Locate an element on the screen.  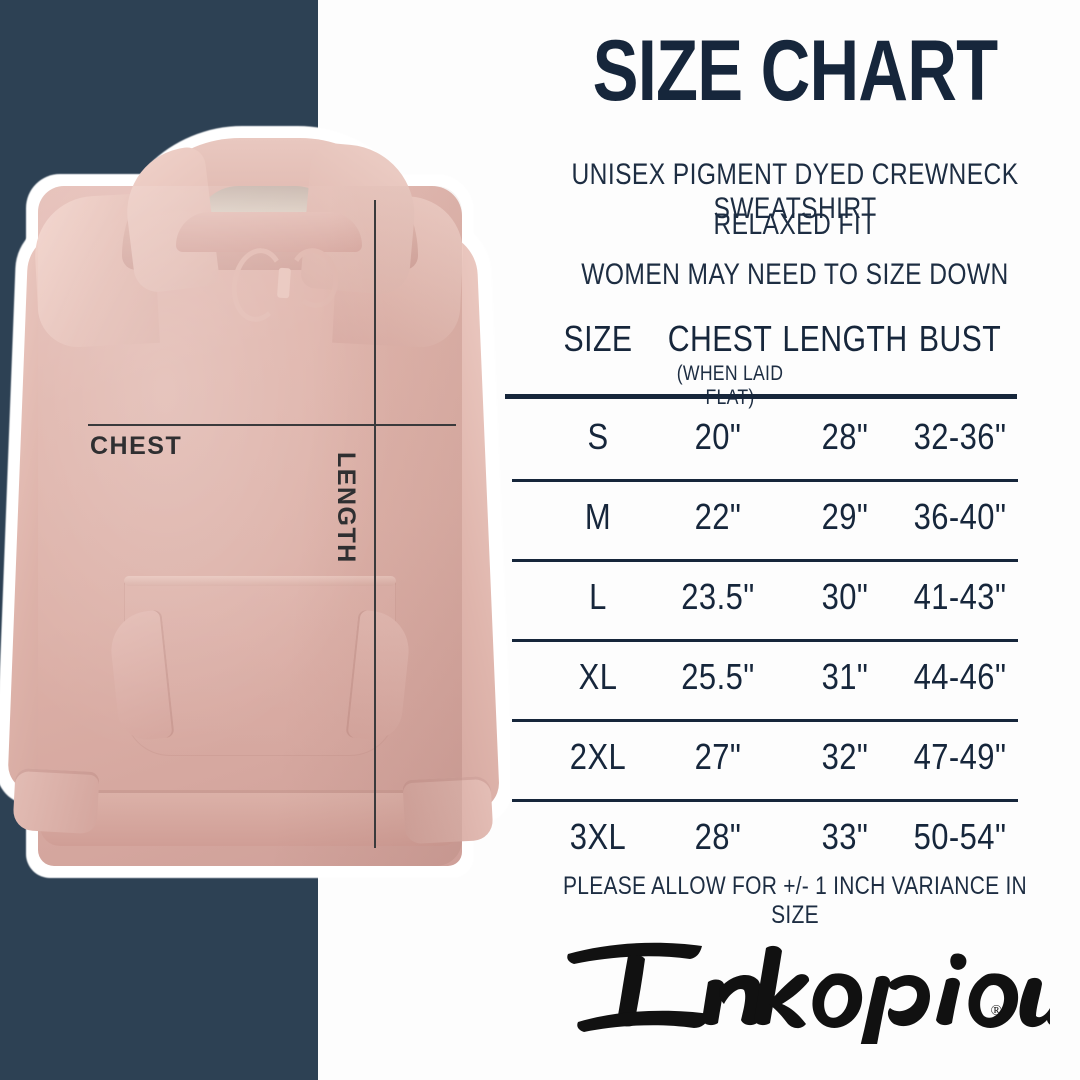
cell-chest: 27" is located at coordinates (718, 756).